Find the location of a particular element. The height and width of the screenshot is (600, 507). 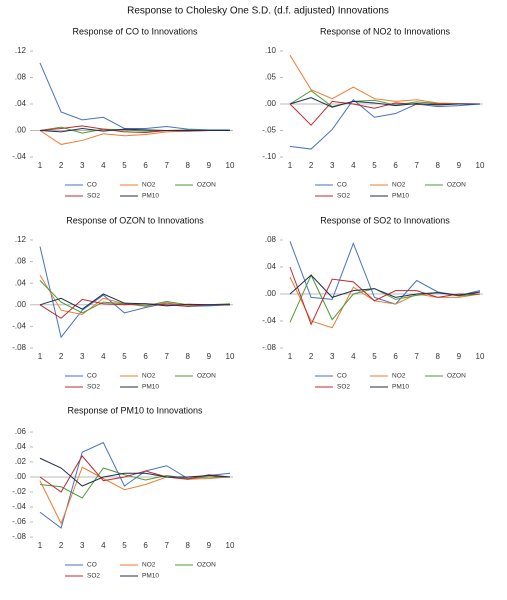

y-tick-label: -.05 is located at coordinates (269, 130).